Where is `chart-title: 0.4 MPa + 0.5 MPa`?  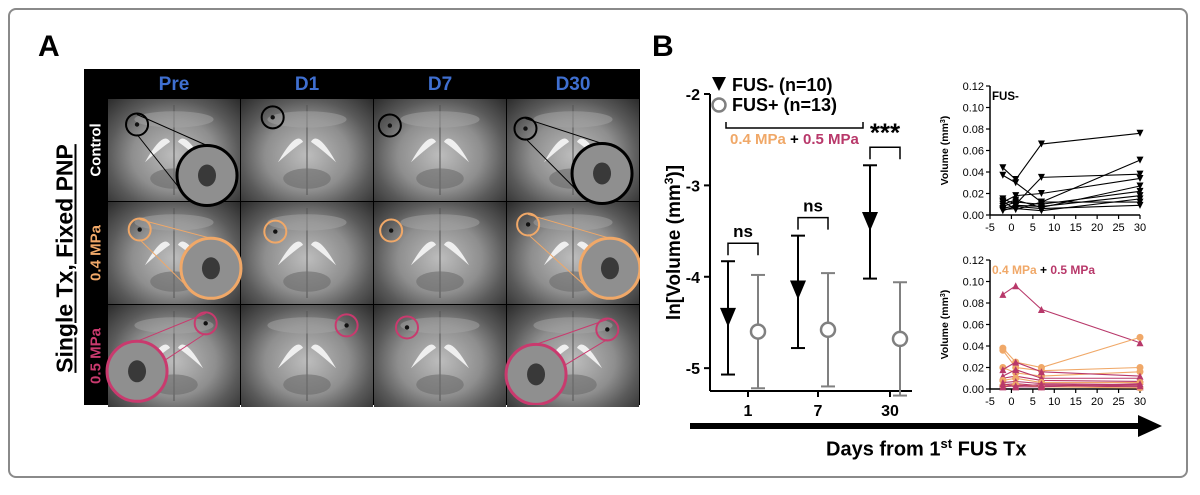
chart-title: 0.4 MPa + 0.5 MPa is located at coordinates (1043, 270).